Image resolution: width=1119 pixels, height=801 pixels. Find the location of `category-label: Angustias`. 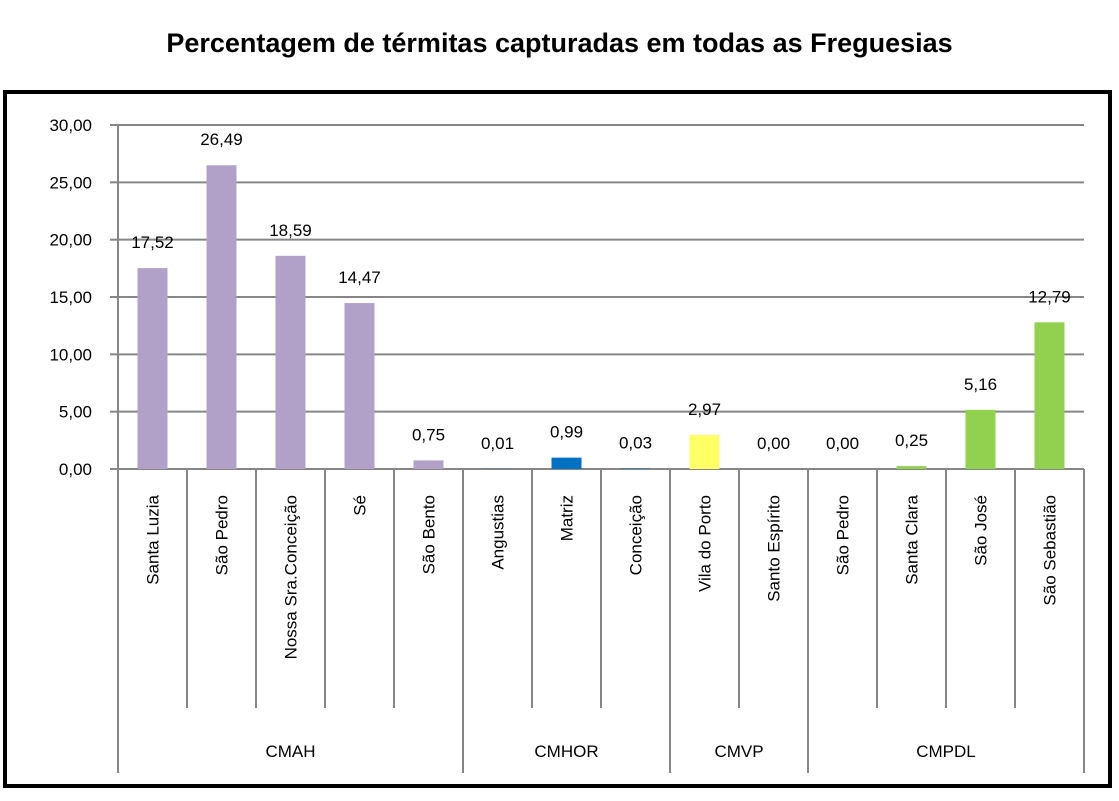

category-label: Angustias is located at coordinates (498, 532).